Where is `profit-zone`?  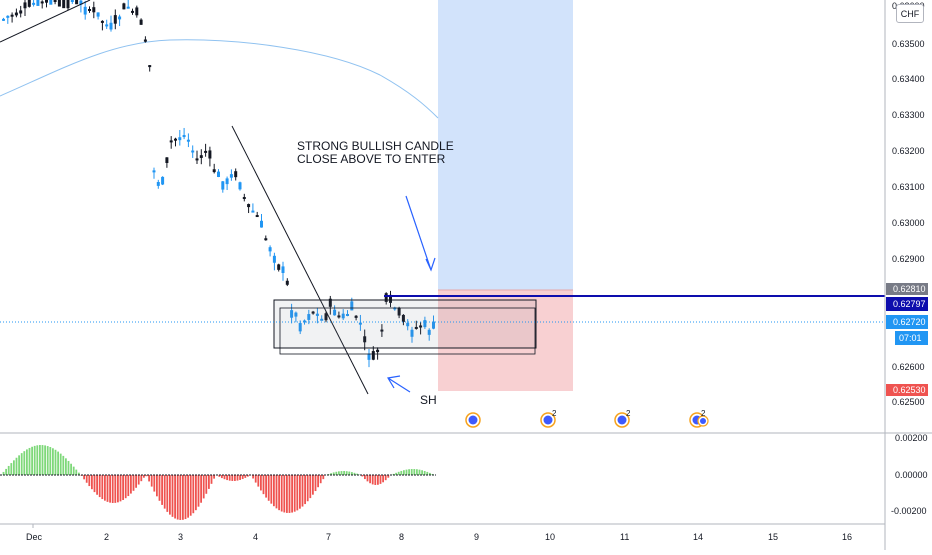 profit-zone is located at coordinates (505, 145).